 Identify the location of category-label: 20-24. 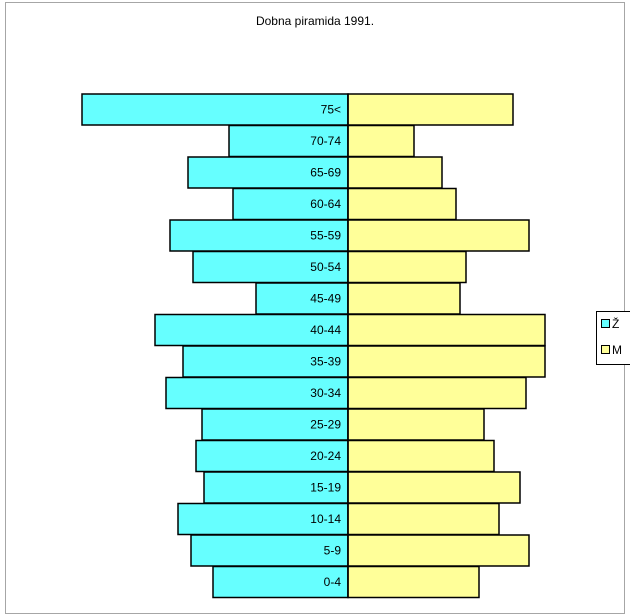
(325, 456).